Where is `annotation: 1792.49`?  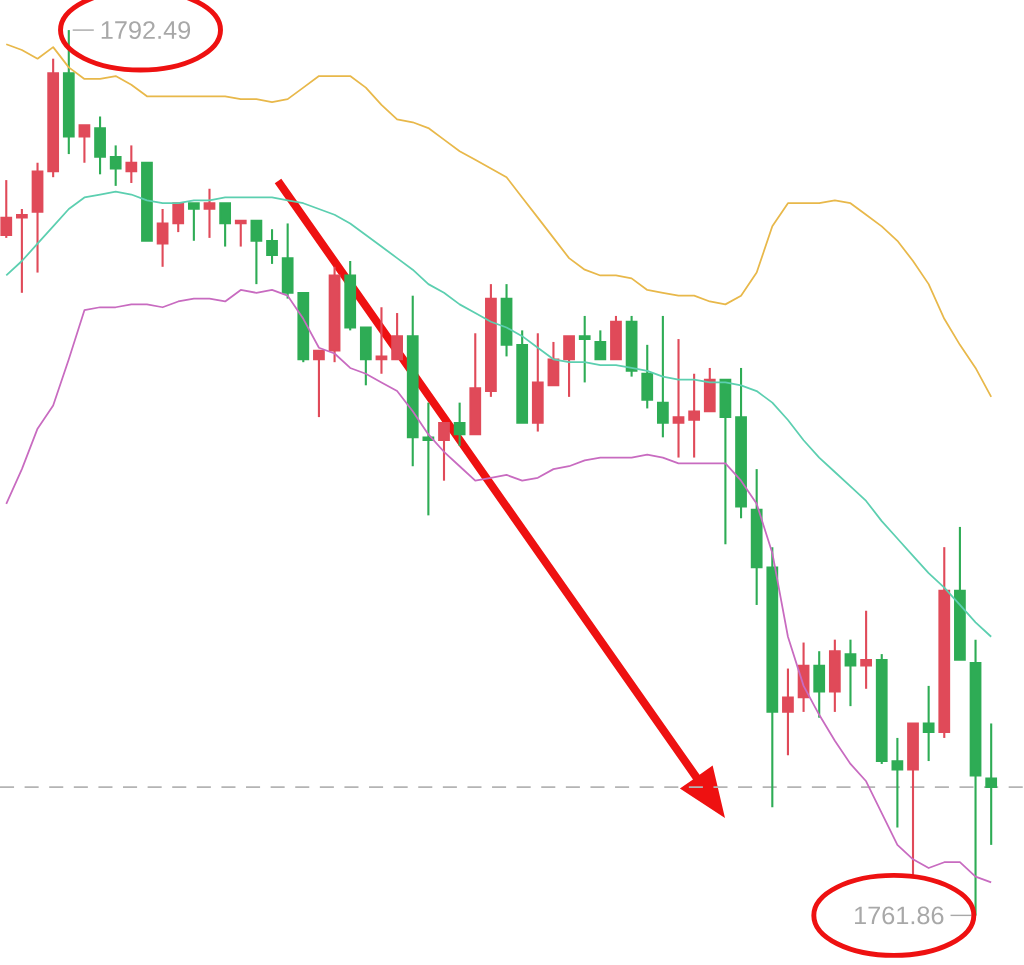
annotation: 1792.49 is located at coordinates (146, 30).